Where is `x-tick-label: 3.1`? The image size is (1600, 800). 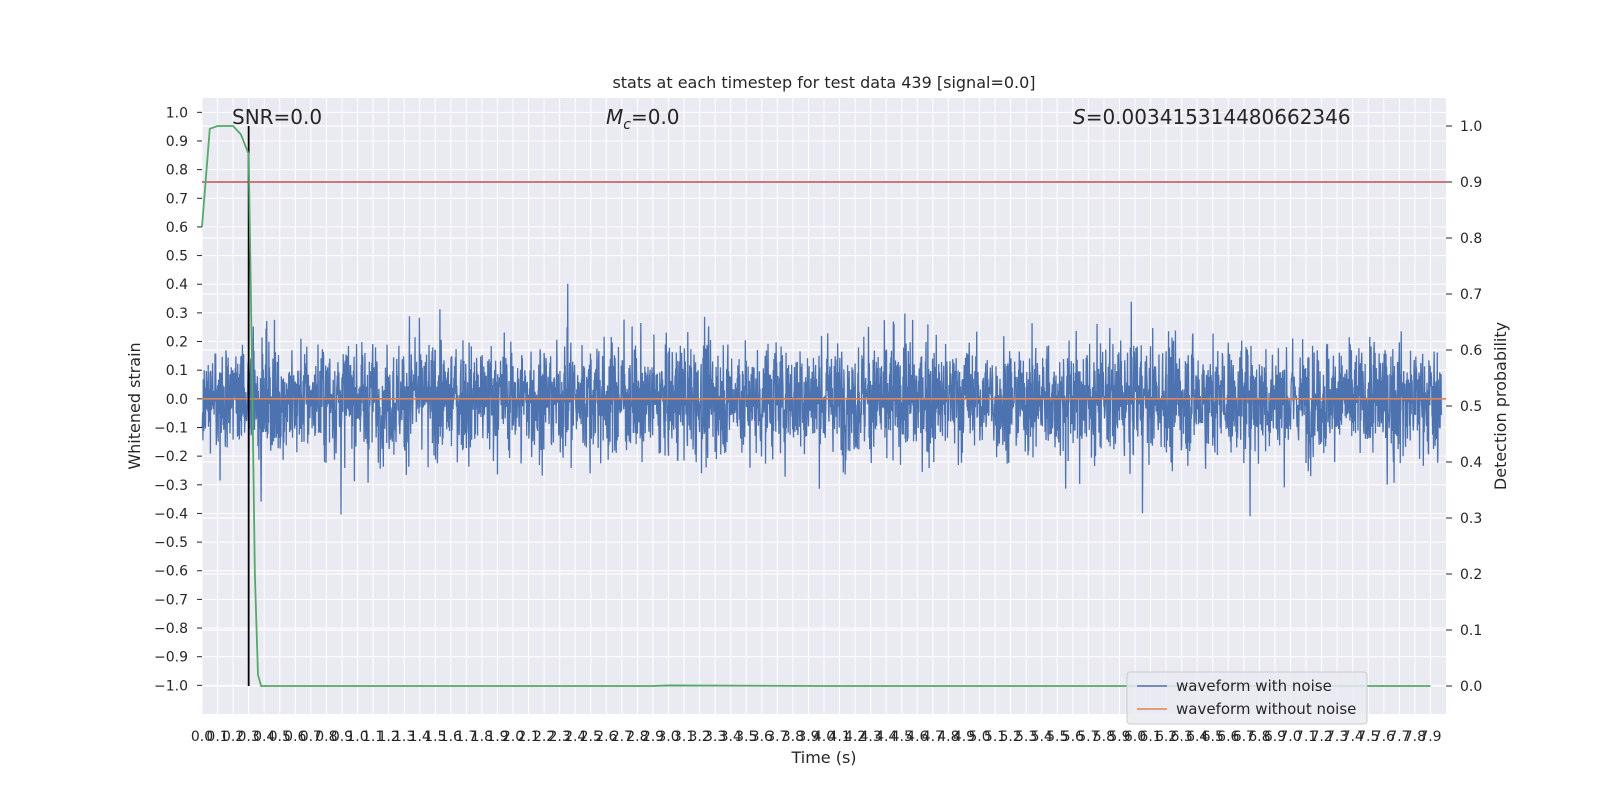
x-tick-label: 3.1 is located at coordinates (684, 737).